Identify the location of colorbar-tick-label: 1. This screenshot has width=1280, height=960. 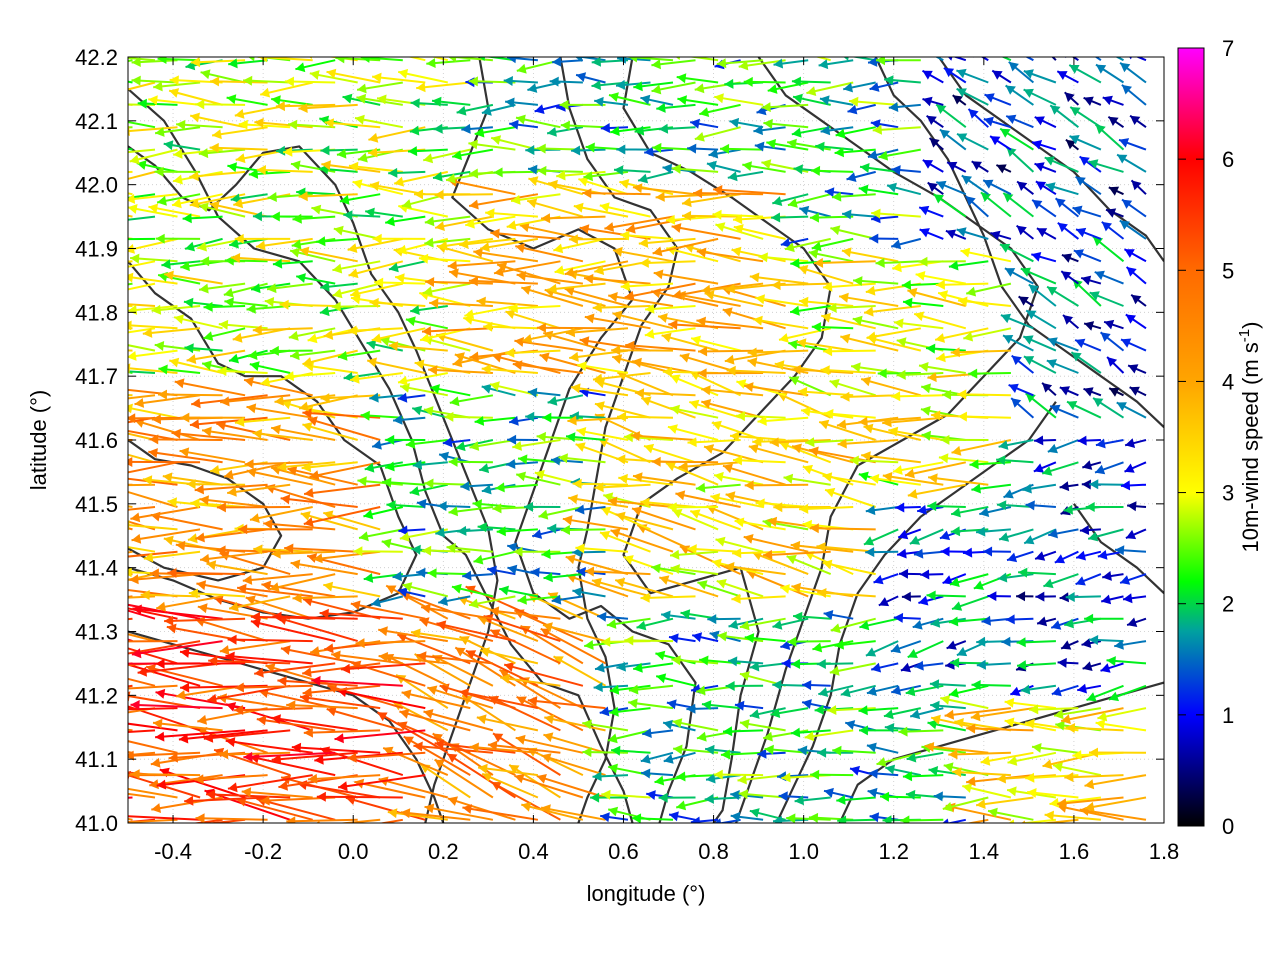
(1228, 715).